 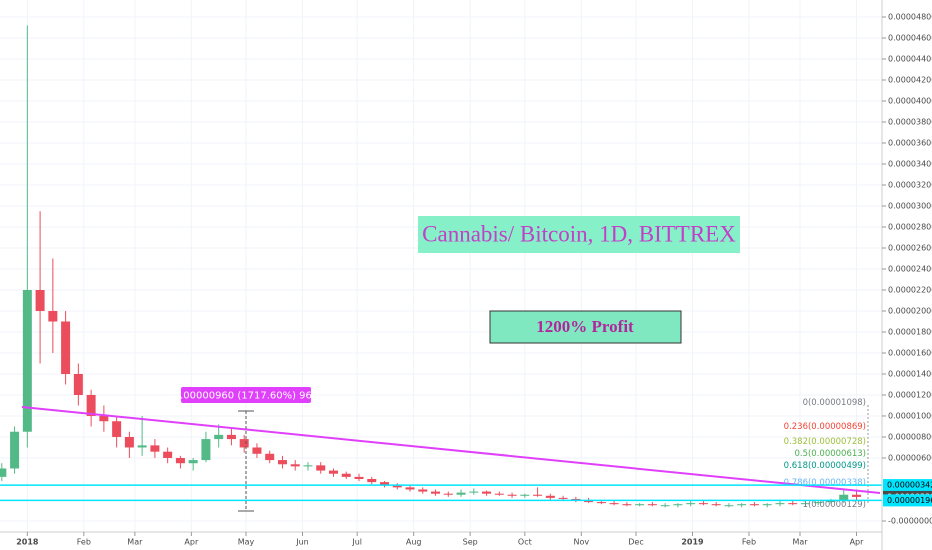 What do you see at coordinates (246, 542) in the screenshot?
I see `x-tick-label: May` at bounding box center [246, 542].